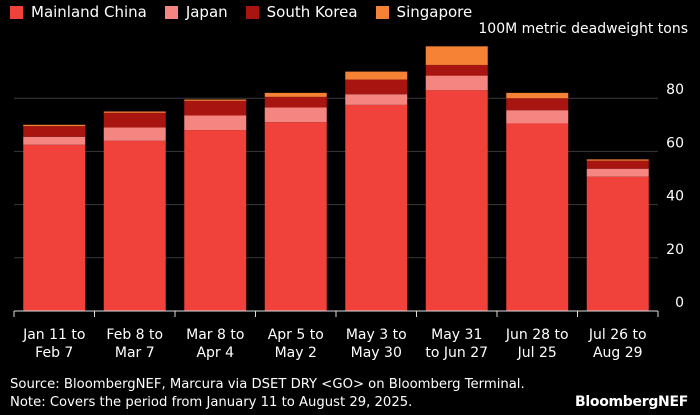  Describe the element at coordinates (456, 335) in the screenshot. I see `x-tick-label-line: May 31` at that location.